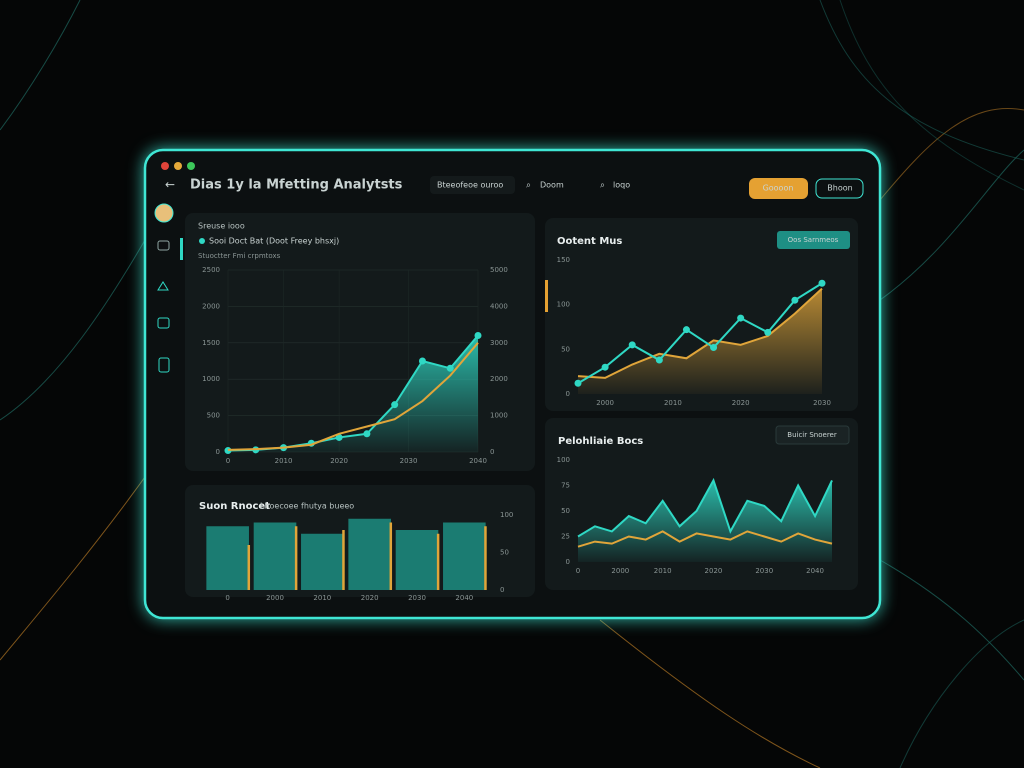 The height and width of the screenshot is (768, 1024). Describe the element at coordinates (274, 241) in the screenshot. I see `legend-label: Sooi Doct Bat (Doot Freey bhsxj)` at that location.